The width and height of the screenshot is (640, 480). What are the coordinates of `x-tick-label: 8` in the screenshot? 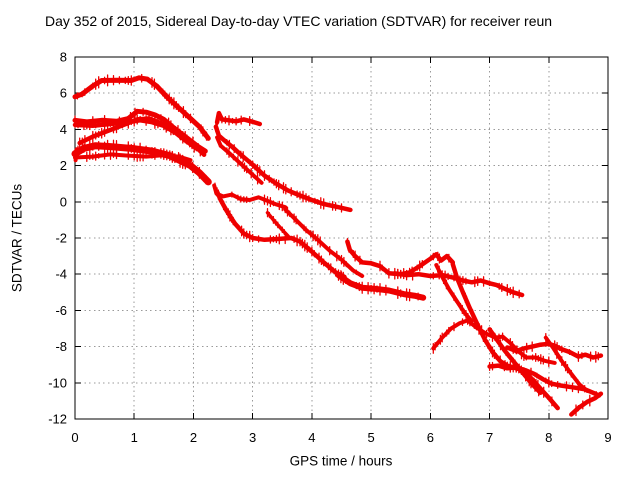 It's located at (548, 437).